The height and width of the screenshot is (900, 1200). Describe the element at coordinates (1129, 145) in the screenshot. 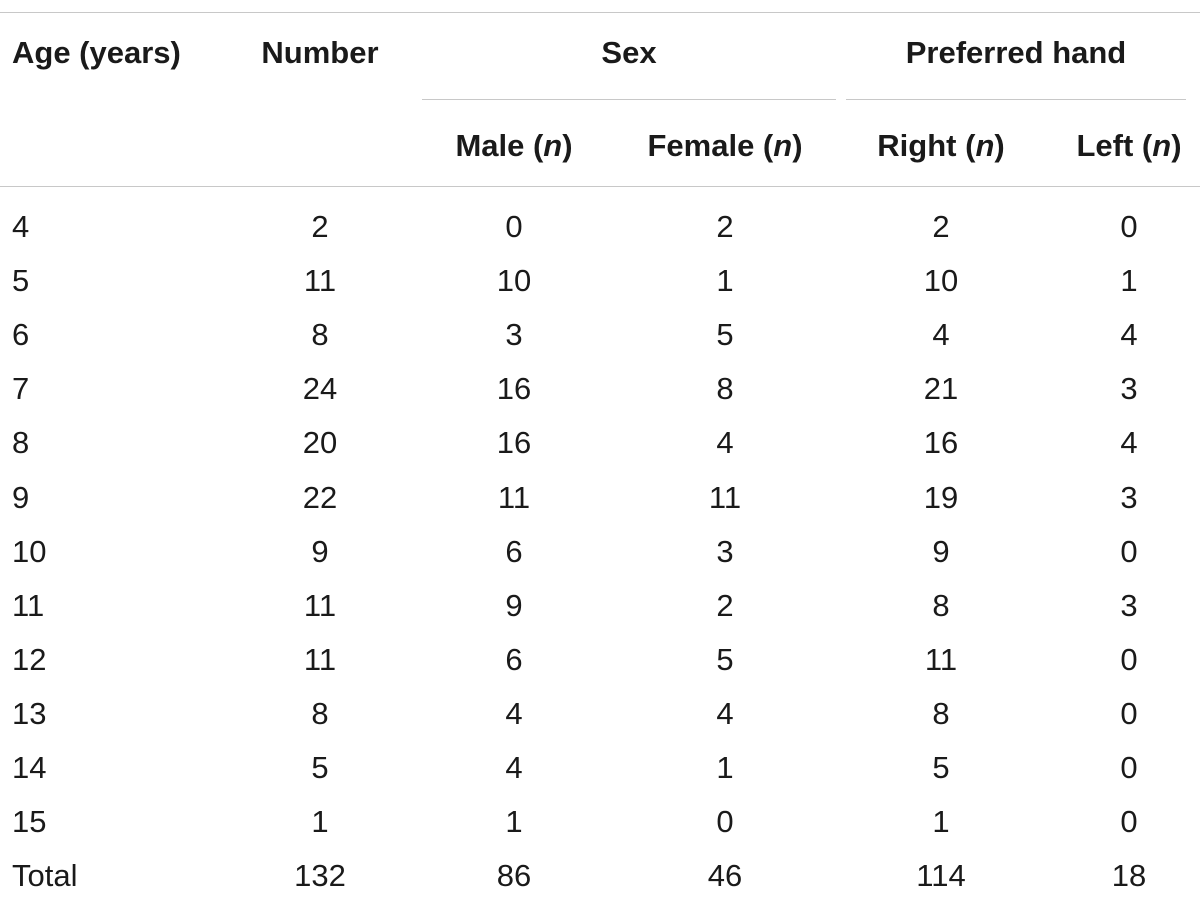

I see `header-left: Left (n)` at that location.